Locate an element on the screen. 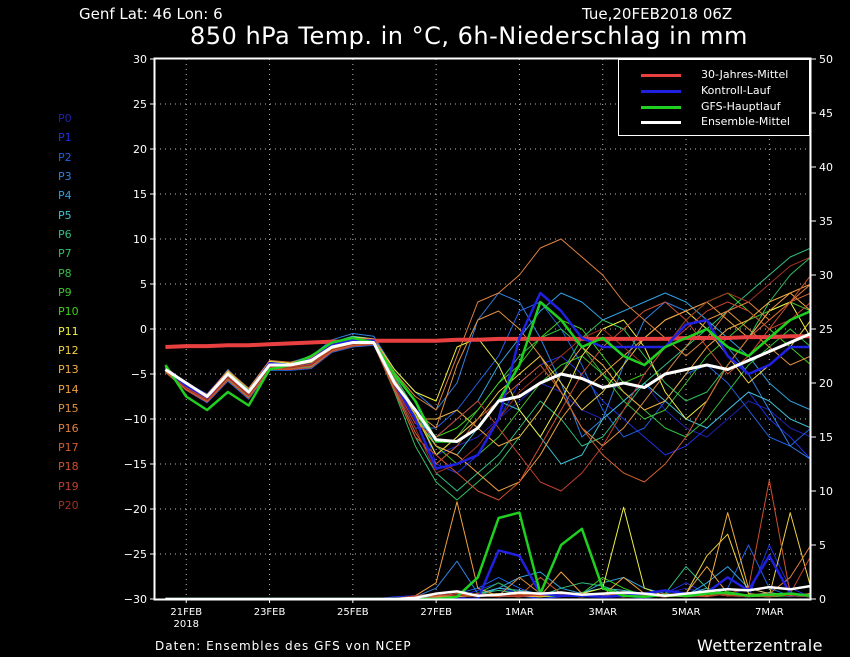  y-tick-label: 0 is located at coordinates (143, 329).